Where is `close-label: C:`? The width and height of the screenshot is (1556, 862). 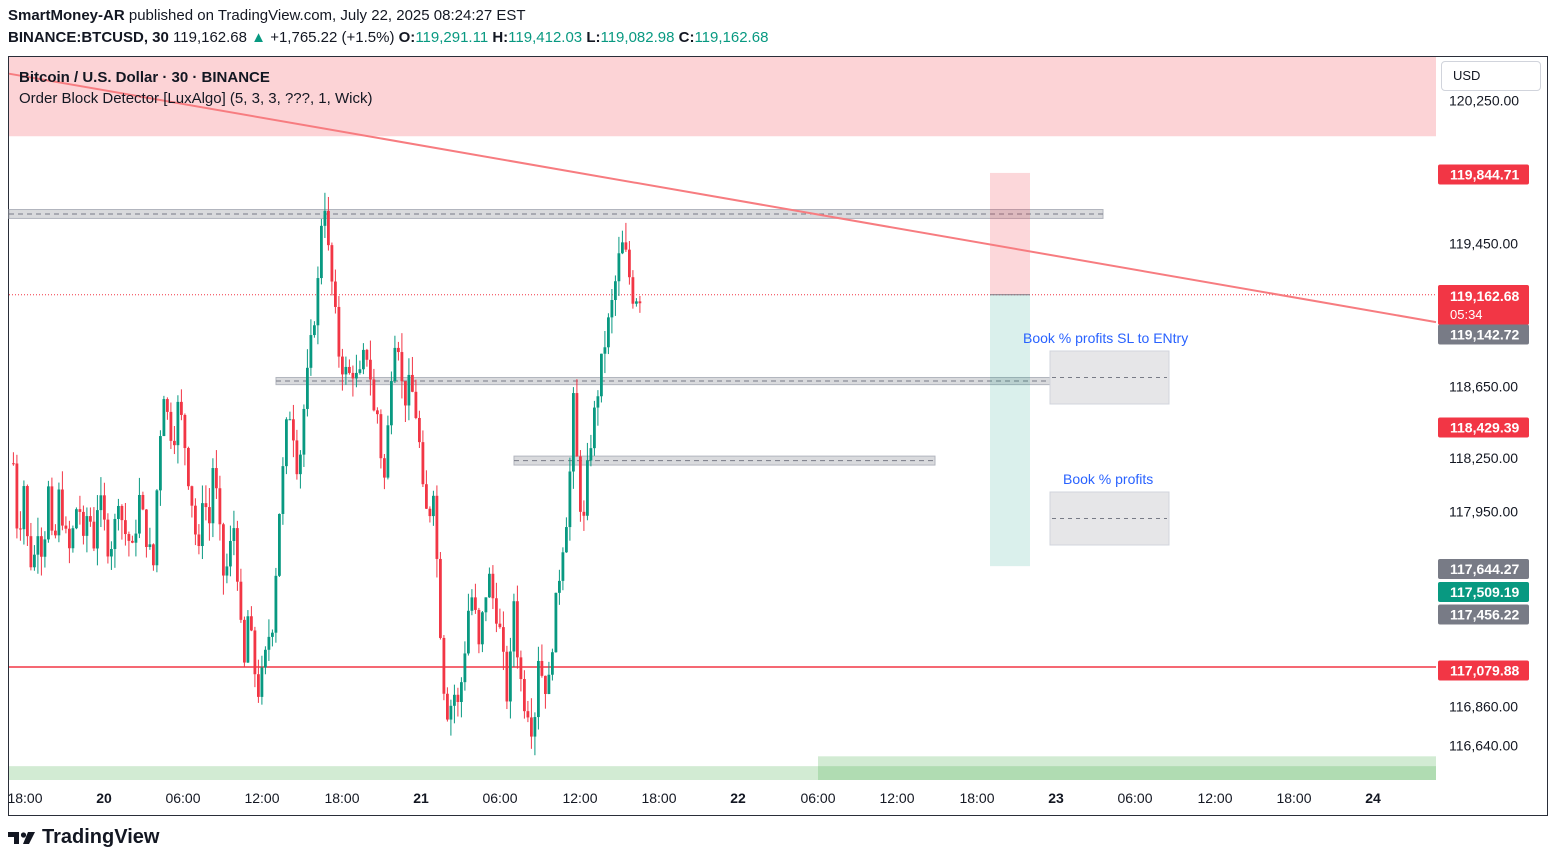
close-label: C: is located at coordinates (686, 37).